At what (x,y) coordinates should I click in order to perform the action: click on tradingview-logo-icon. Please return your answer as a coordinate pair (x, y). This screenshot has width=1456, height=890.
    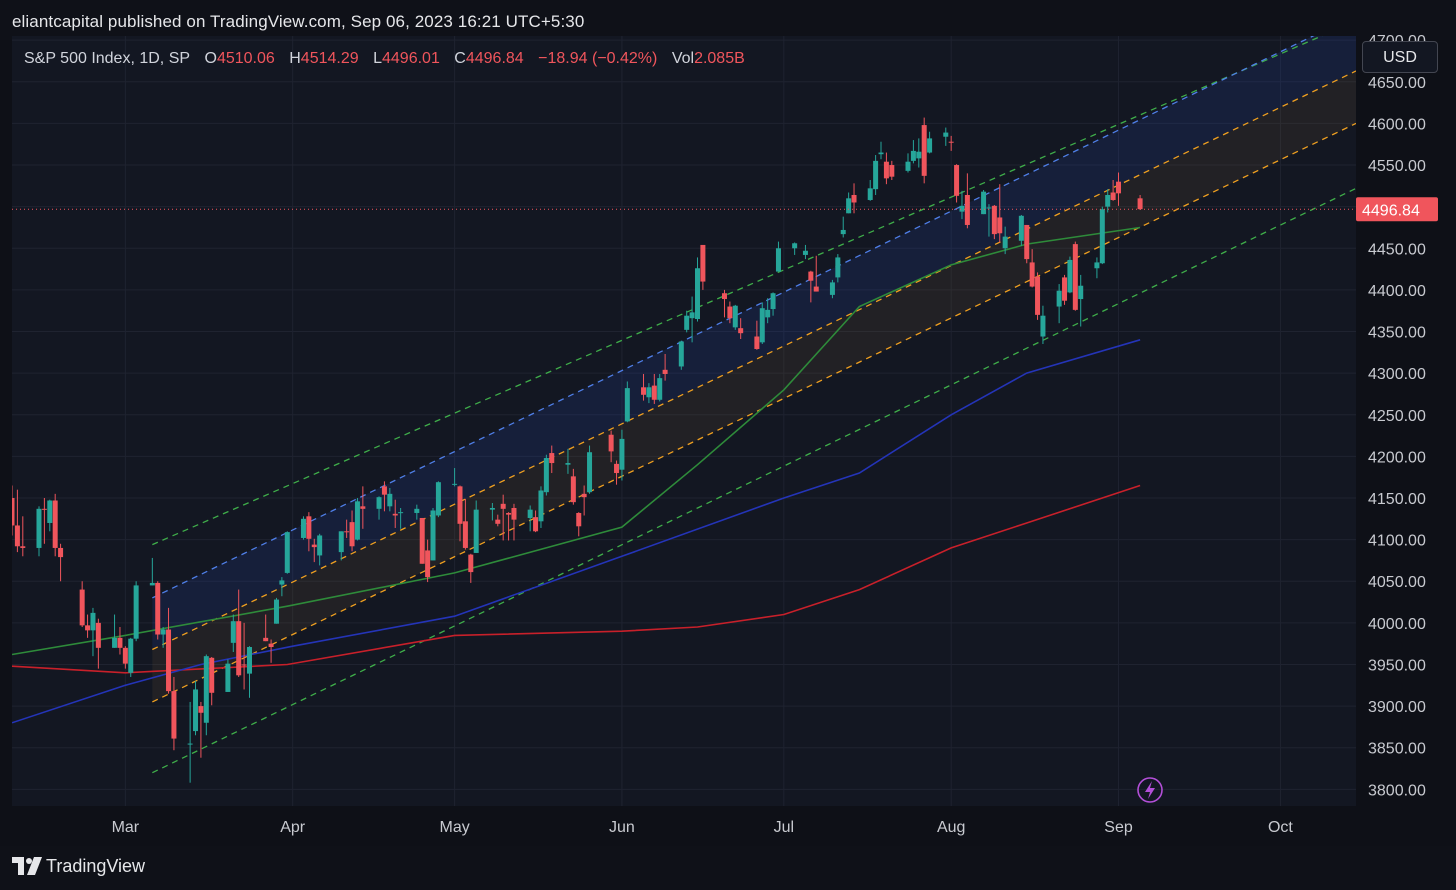
    Looking at the image, I should click on (27, 866).